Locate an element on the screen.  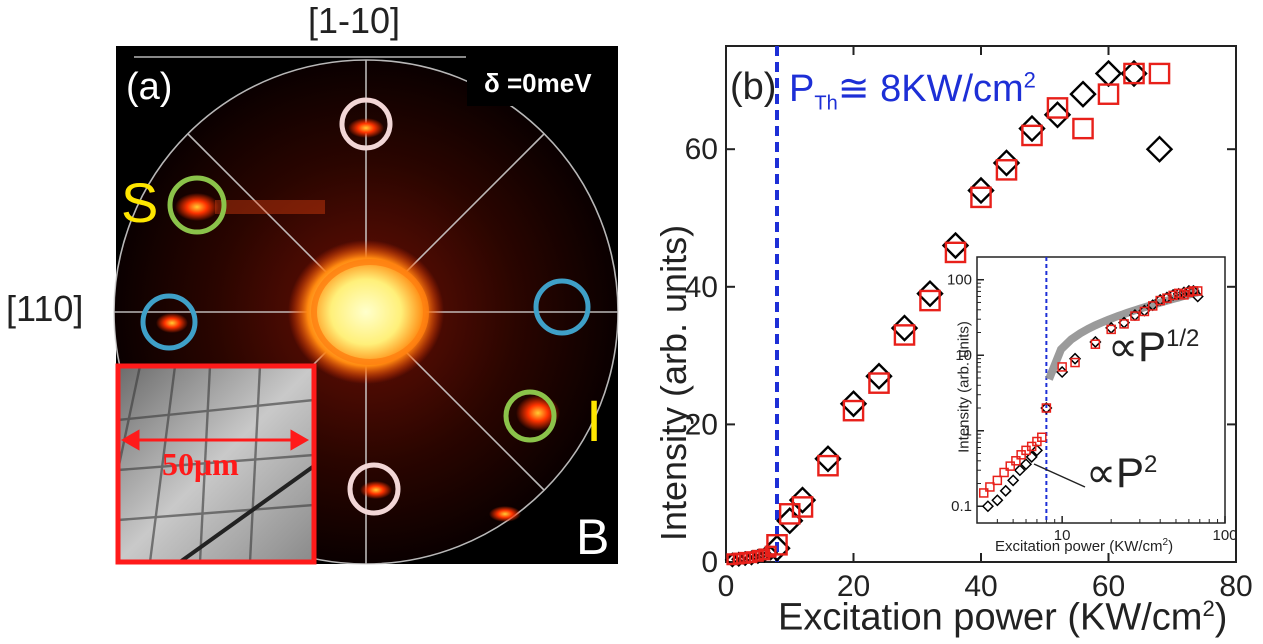
inset-y-tick-label: 10 is located at coordinates (963, 355).